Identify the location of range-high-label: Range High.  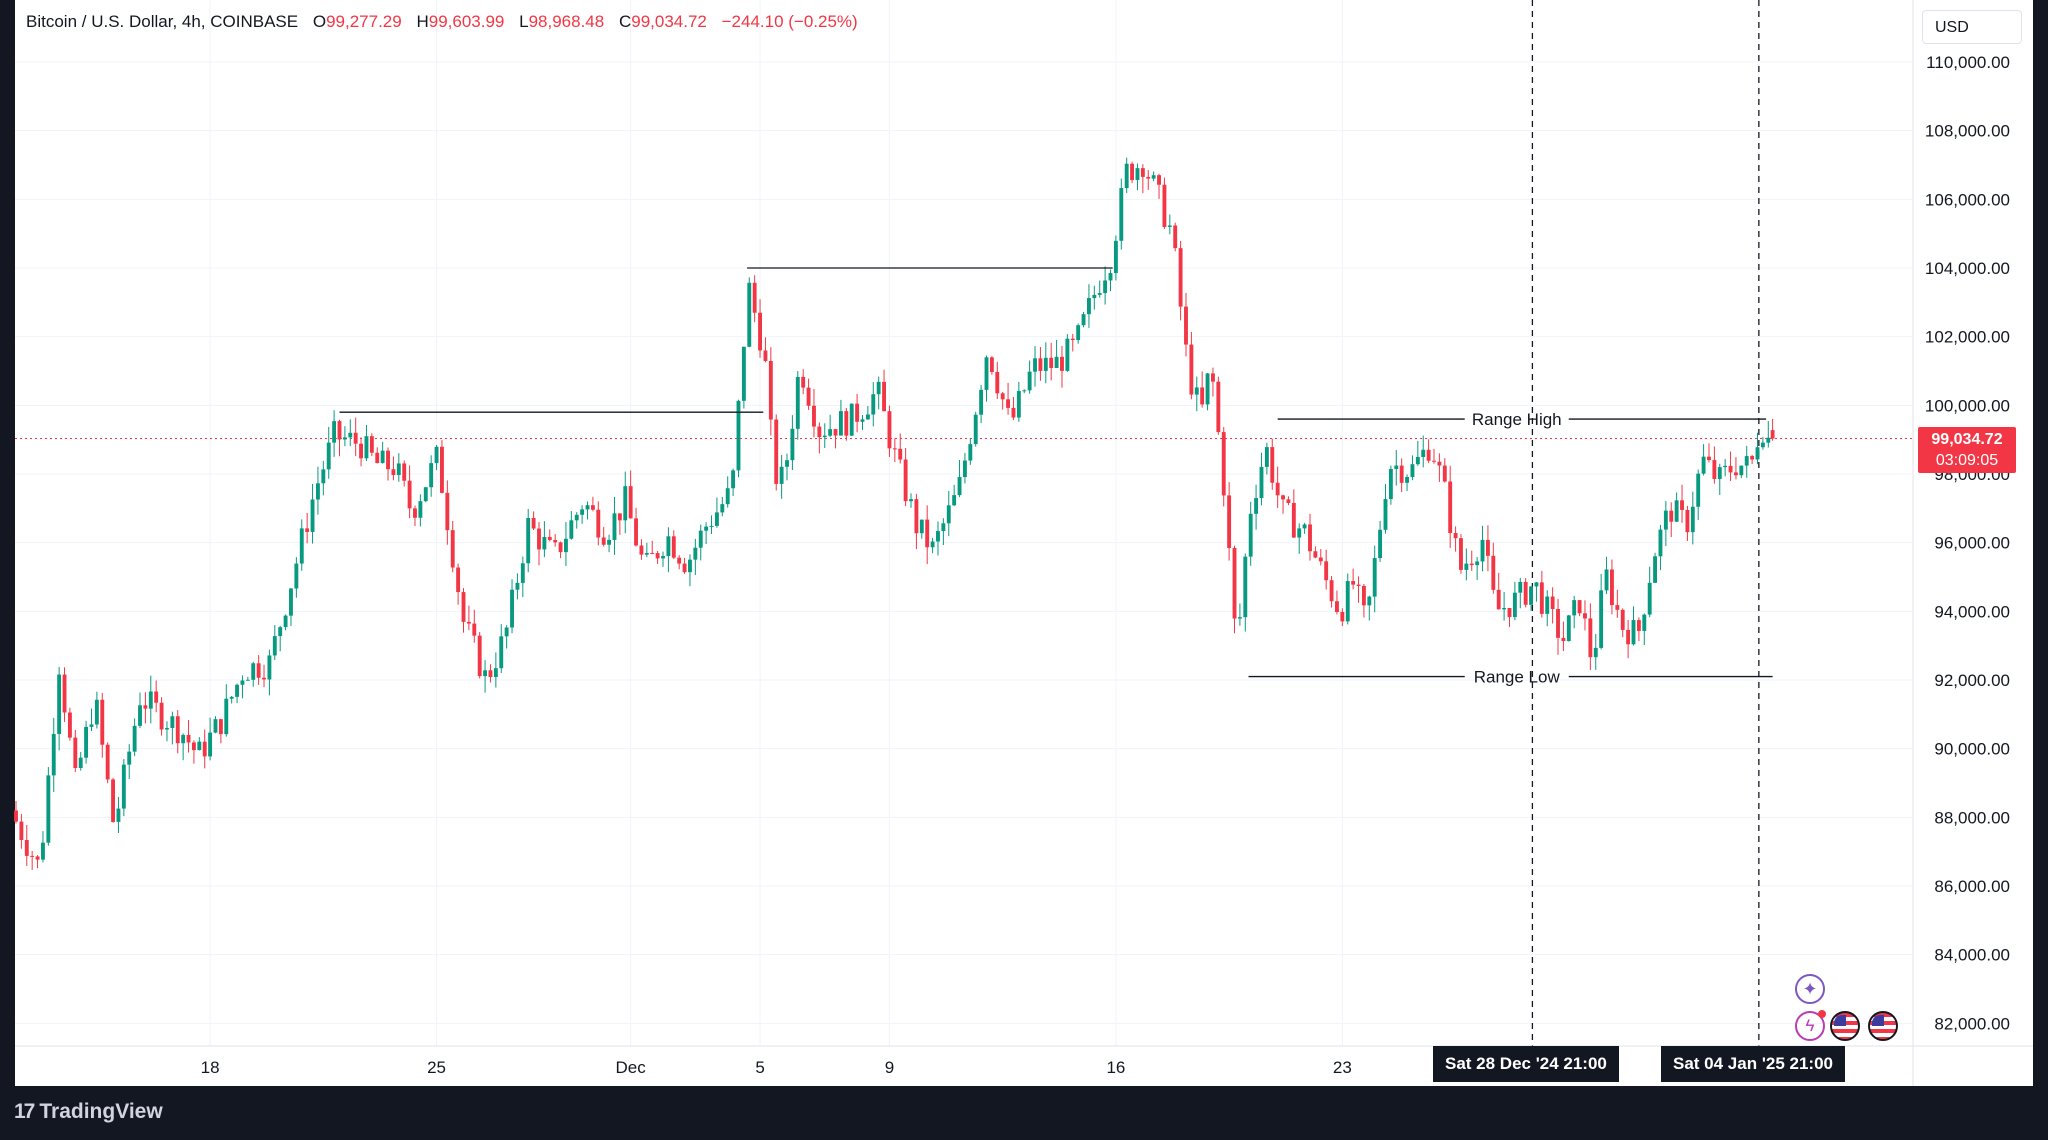
(1517, 419).